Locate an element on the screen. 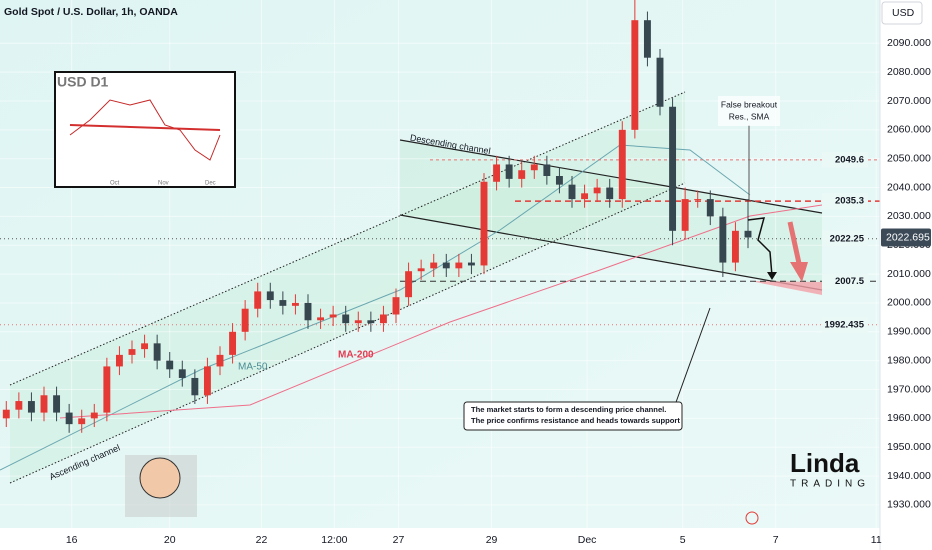 The width and height of the screenshot is (932, 550). x-tick-label: 5 is located at coordinates (683, 540).